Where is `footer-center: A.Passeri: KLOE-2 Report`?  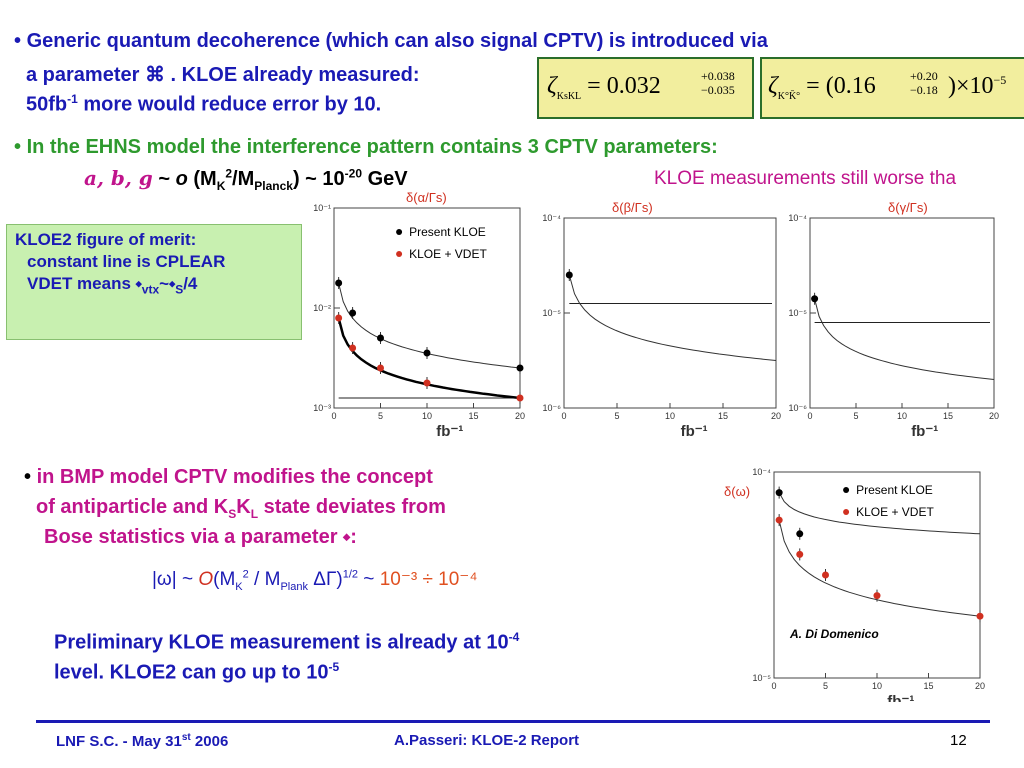
footer-center: A.Passeri: KLOE-2 Report is located at coordinates (487, 740).